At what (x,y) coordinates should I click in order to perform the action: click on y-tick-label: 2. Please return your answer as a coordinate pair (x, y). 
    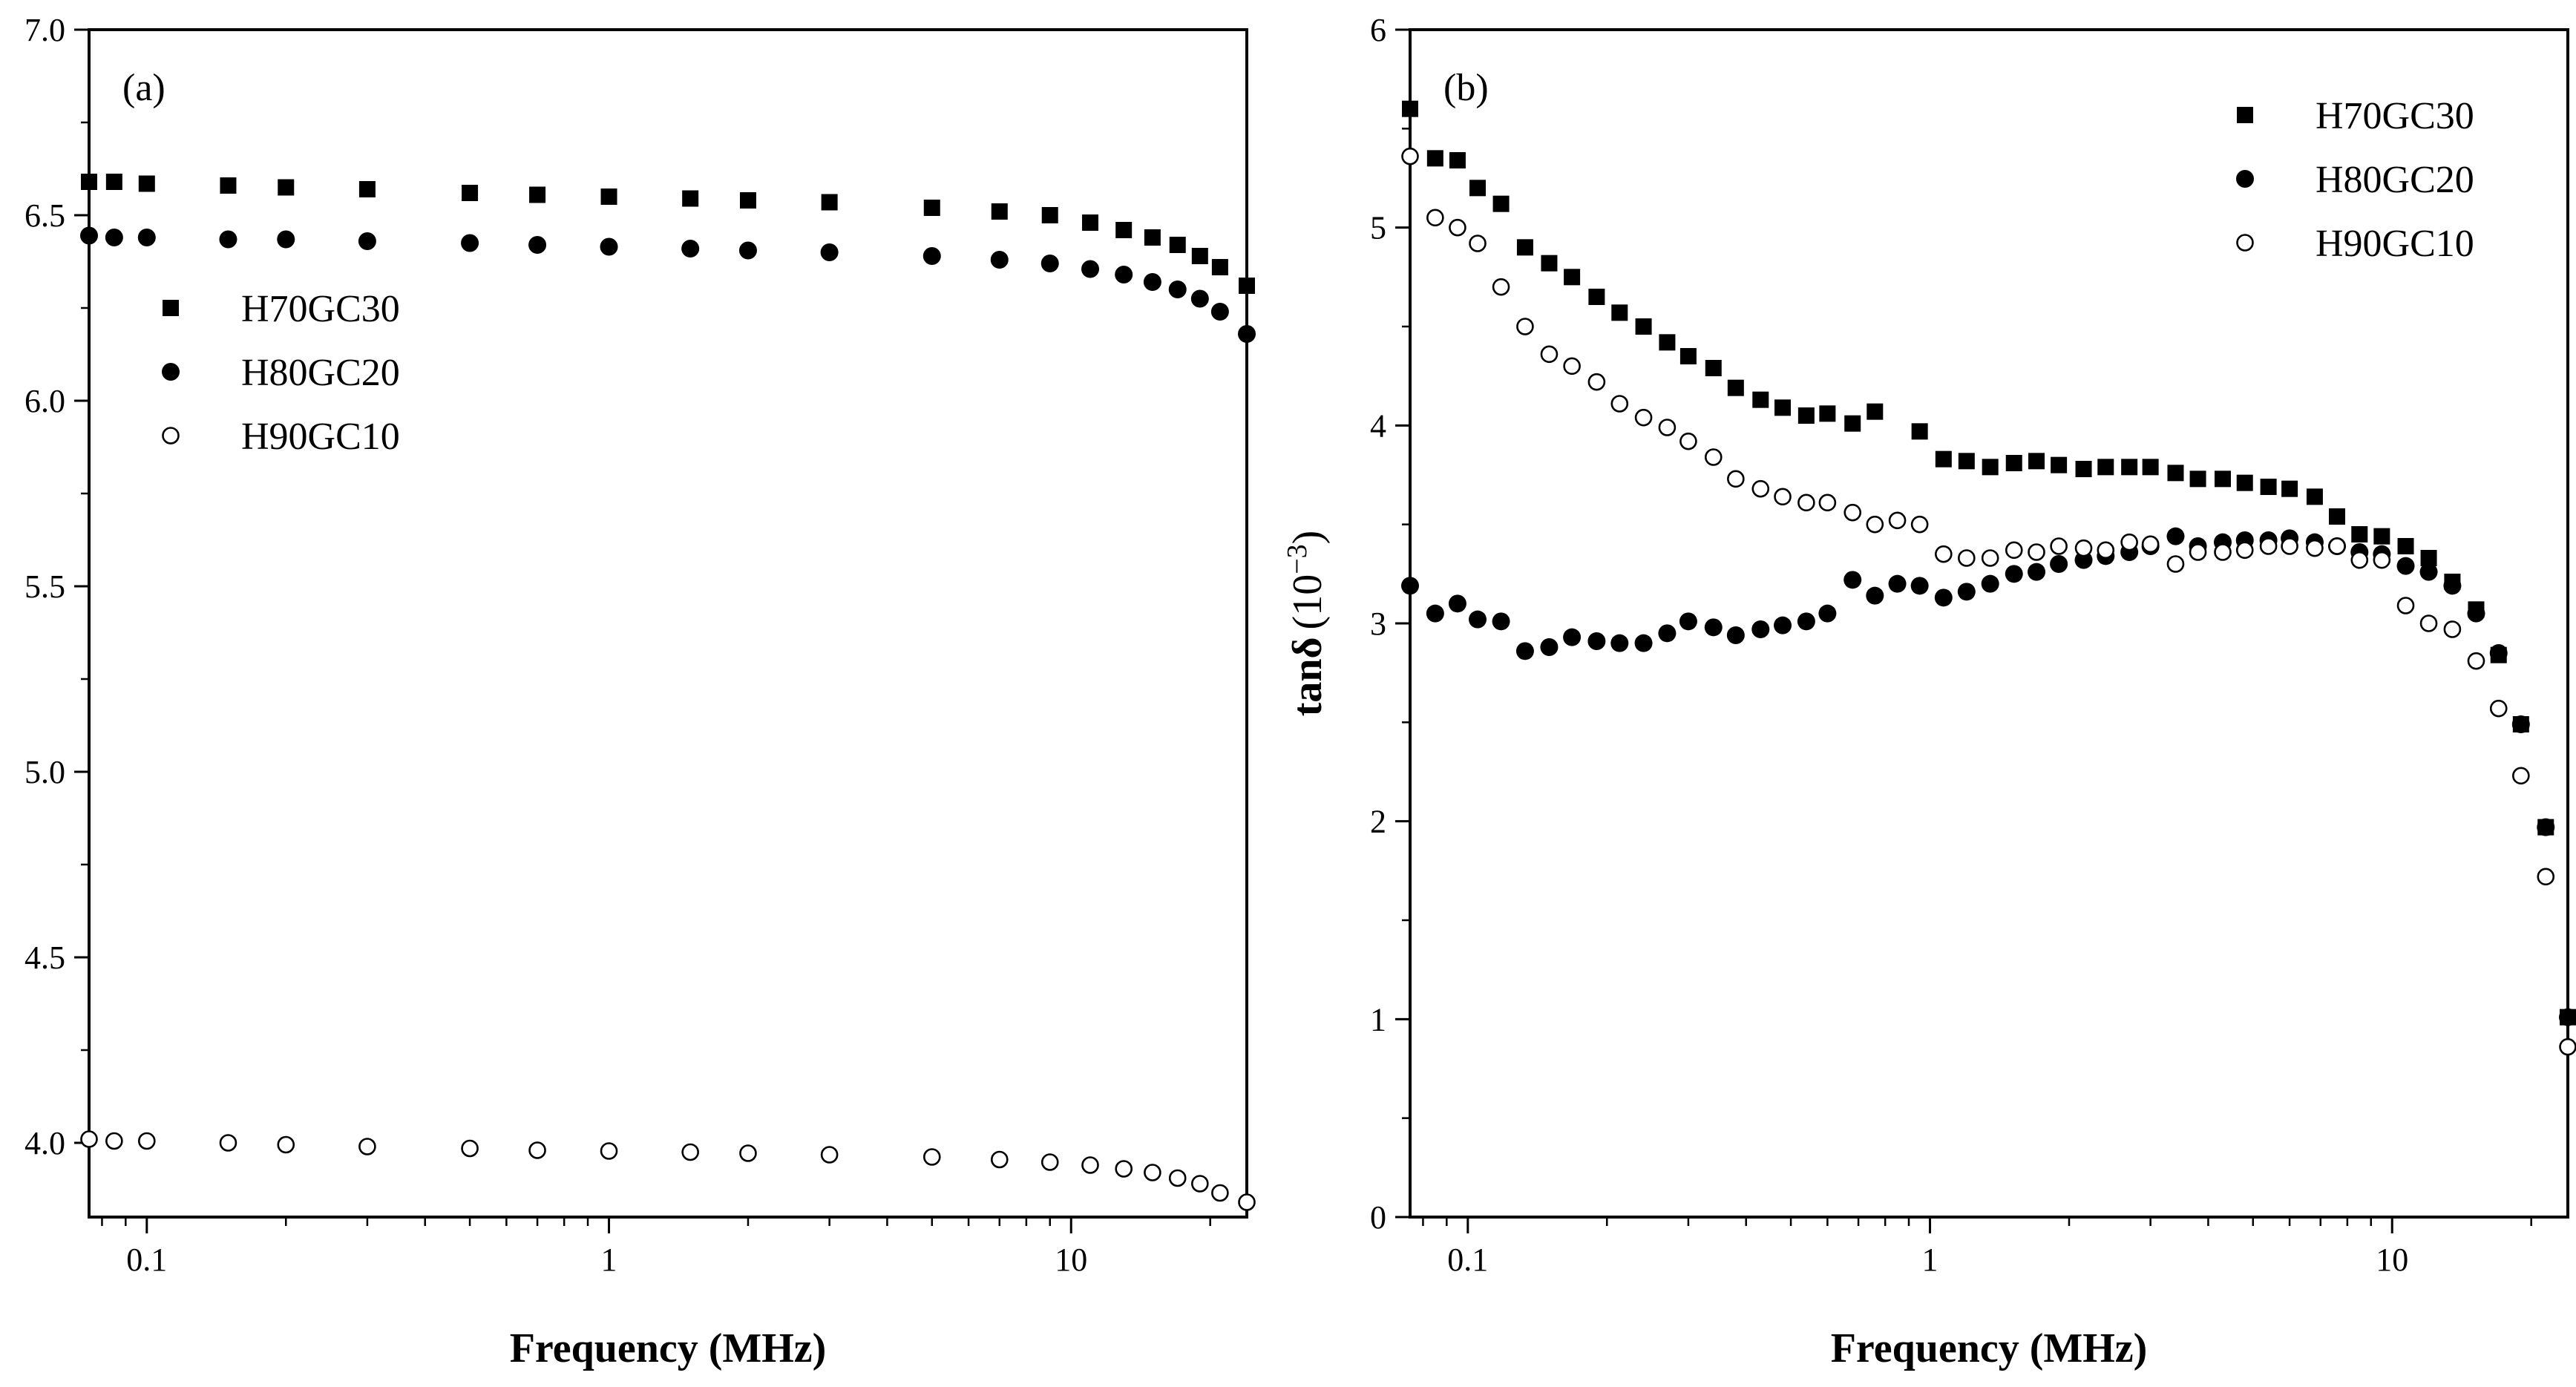
    Looking at the image, I should click on (1378, 822).